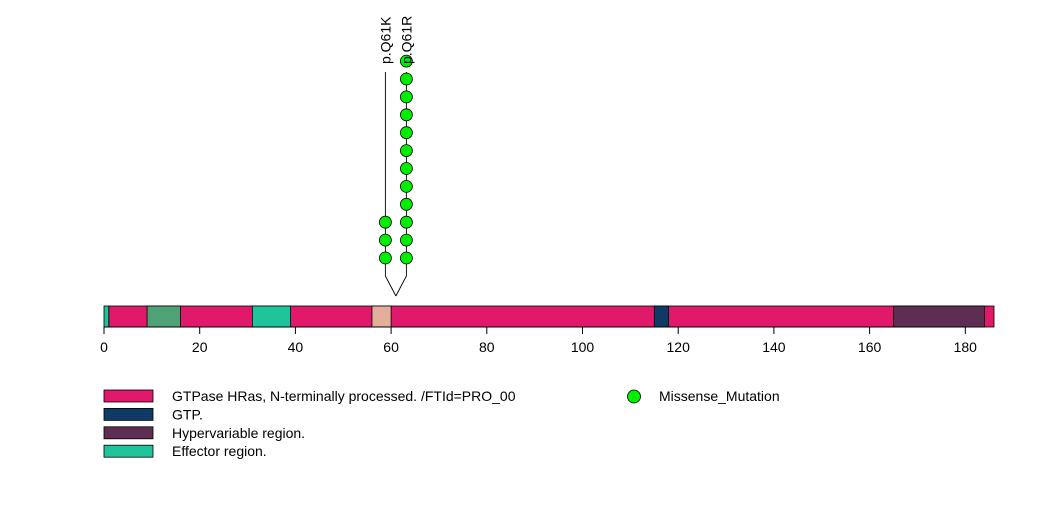  Describe the element at coordinates (719, 396) in the screenshot. I see `legend-mutation-label-missense-mutation: Missense_Mutation` at that location.